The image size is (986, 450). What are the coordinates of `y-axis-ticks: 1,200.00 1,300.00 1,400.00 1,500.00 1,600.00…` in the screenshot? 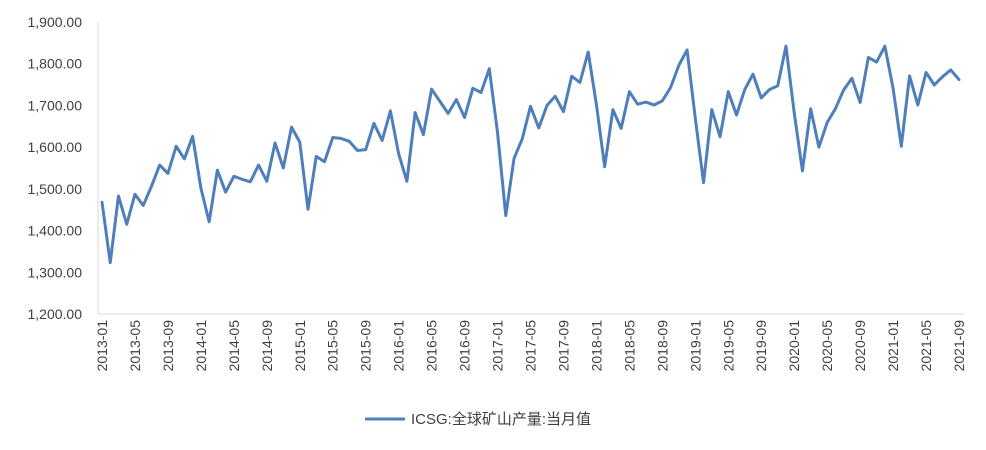 It's located at (55, 168).